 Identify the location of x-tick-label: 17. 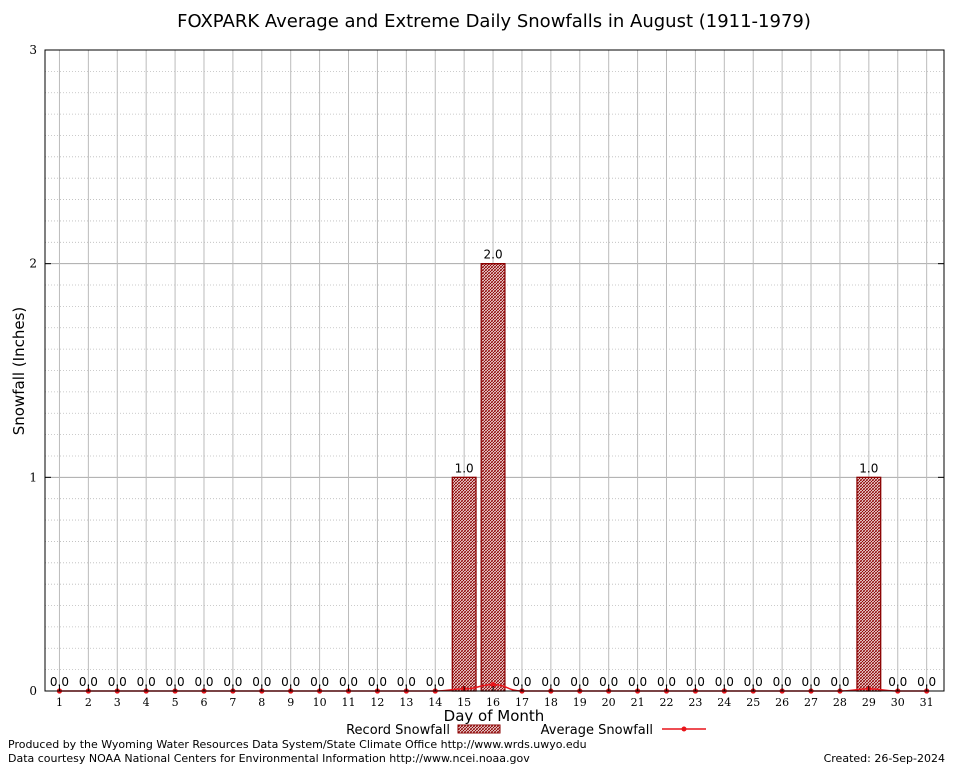
(522, 702).